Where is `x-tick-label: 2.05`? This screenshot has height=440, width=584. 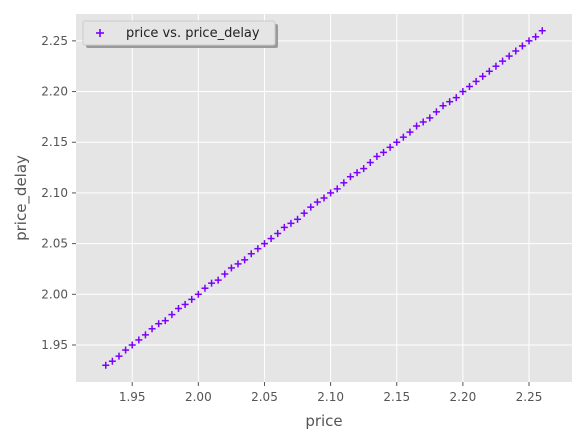
x-tick-label: 2.05 is located at coordinates (264, 397).